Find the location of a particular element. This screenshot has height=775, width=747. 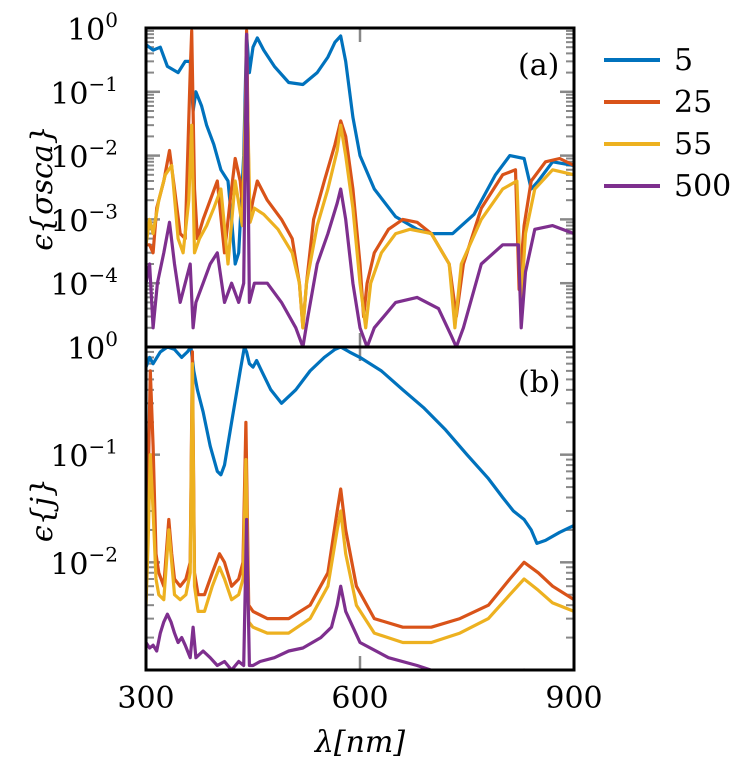

panel-a-ytick-labels: 10⁰ 10⁻¹ 10⁻² 10⁻³ 10⁻⁴ is located at coordinates (84, 155).